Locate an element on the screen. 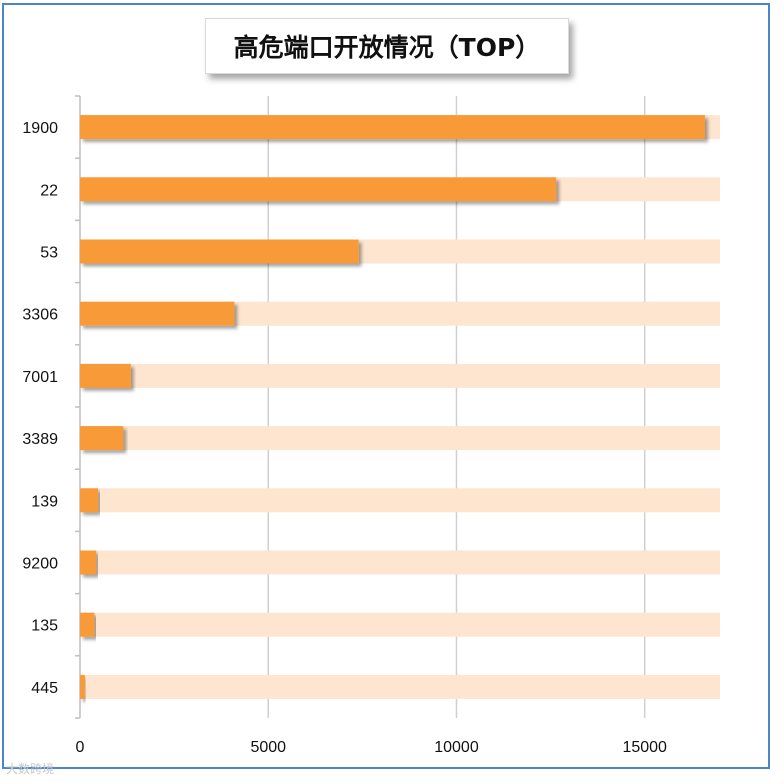 The image size is (784, 784). x-tick-label-0: 0 is located at coordinates (80, 747).